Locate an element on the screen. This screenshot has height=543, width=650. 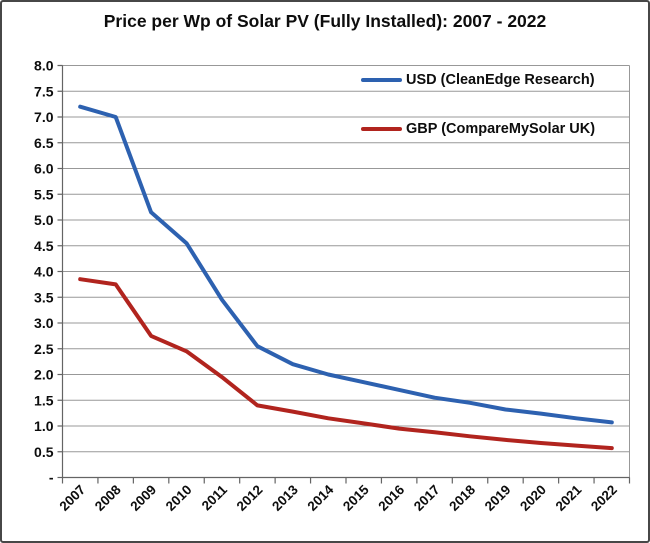
legend-item-gbp: GBP (CompareMySolar UK) is located at coordinates (480, 129).